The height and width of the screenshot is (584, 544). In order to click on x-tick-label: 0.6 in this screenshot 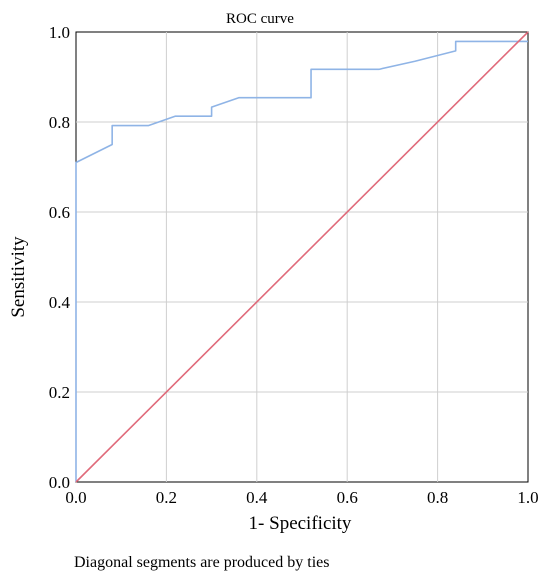, I will do `click(347, 497)`.